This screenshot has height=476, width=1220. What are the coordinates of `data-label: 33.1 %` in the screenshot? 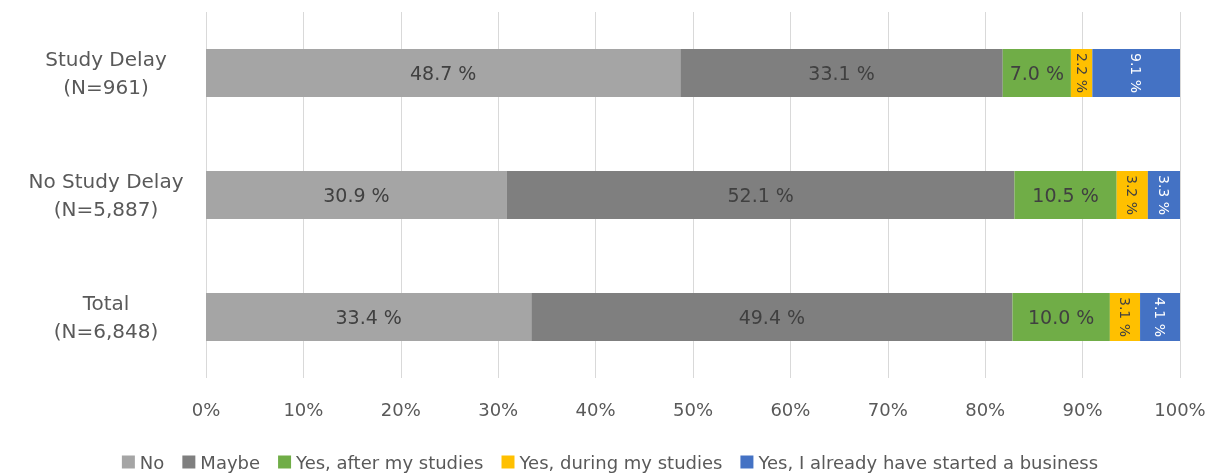 It's located at (841, 73).